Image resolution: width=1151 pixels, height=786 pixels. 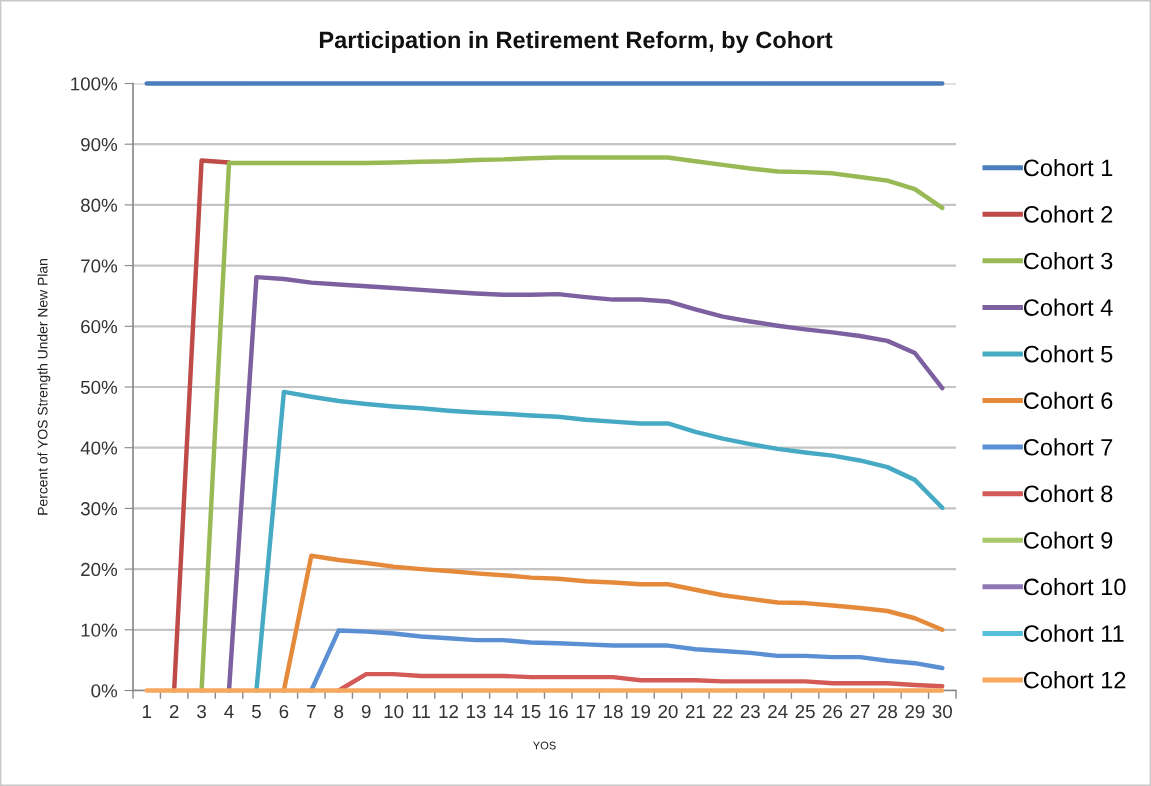 What do you see at coordinates (339, 711) in the screenshot?
I see `x-tick-label: 8` at bounding box center [339, 711].